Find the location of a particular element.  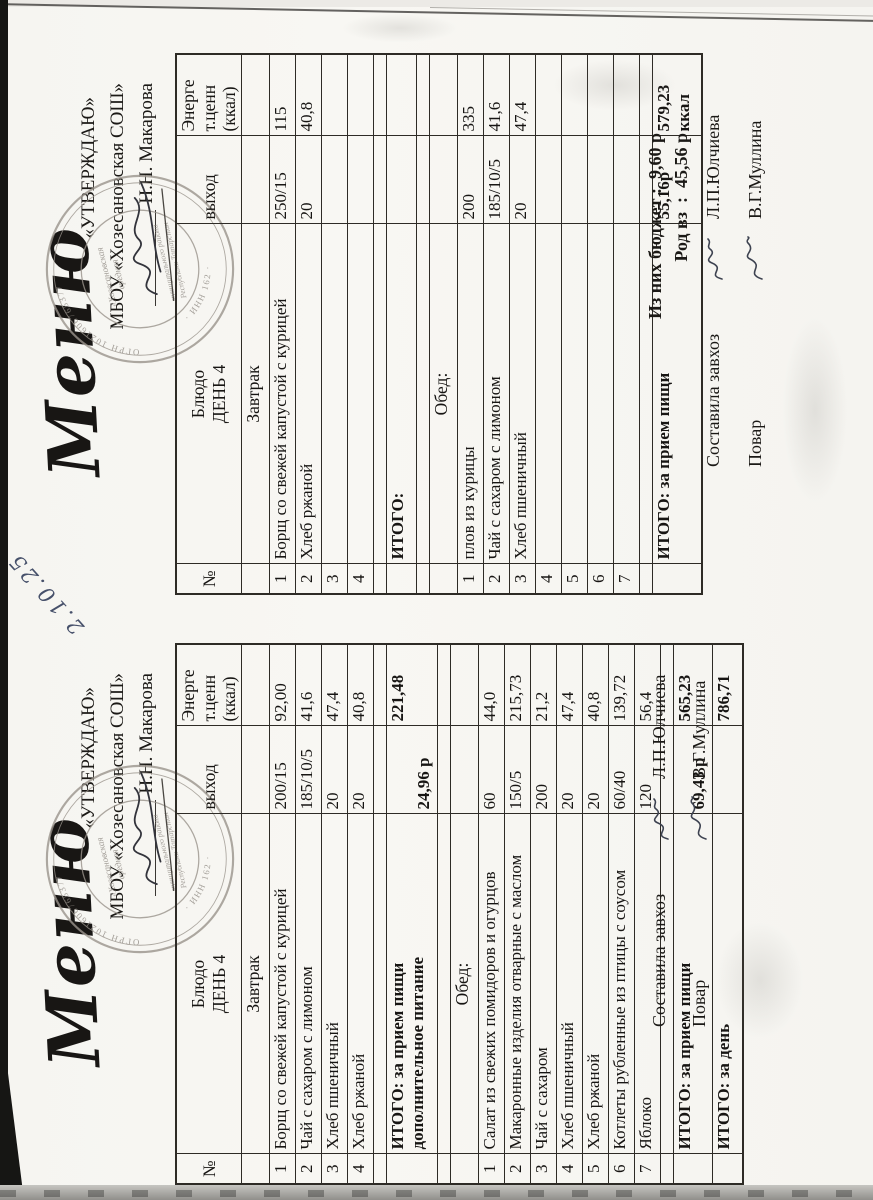

cell-dish: Борщ со свежей капустой с курицей is located at coordinates (282, 984).